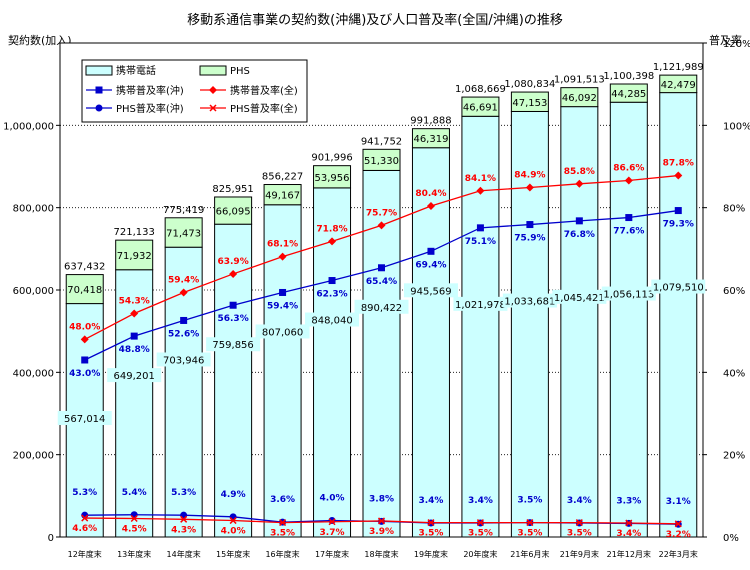 Image resolution: width=750 pixels, height=570 pixels. Describe the element at coordinates (529, 239) in the screenshot. I see `line-mobile-okinawa-label: 75.9%` at that location.